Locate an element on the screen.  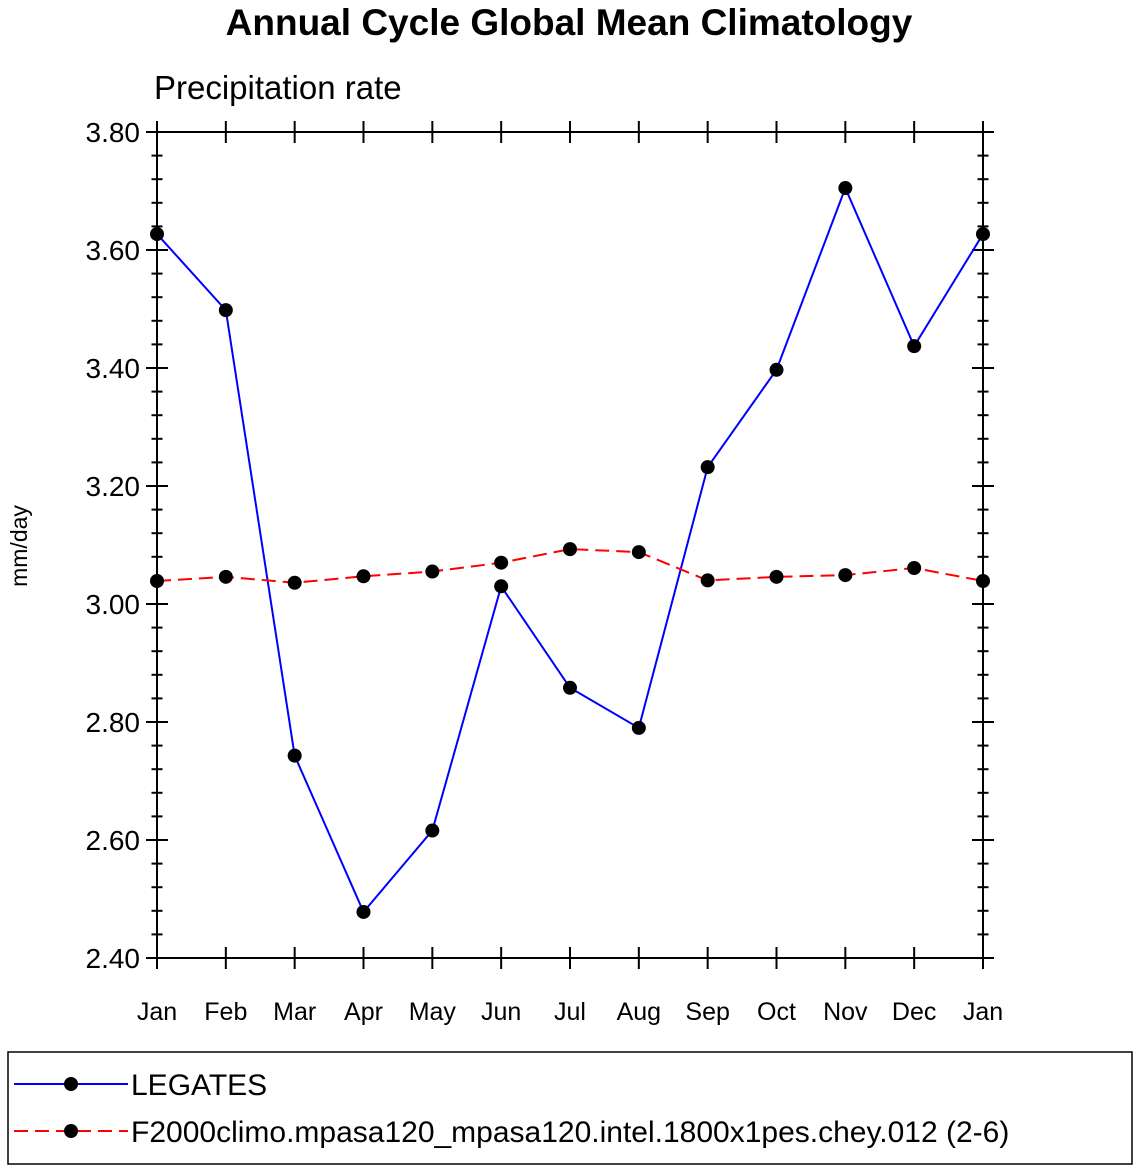
y-tick-label: 2.60 is located at coordinates (113, 840).